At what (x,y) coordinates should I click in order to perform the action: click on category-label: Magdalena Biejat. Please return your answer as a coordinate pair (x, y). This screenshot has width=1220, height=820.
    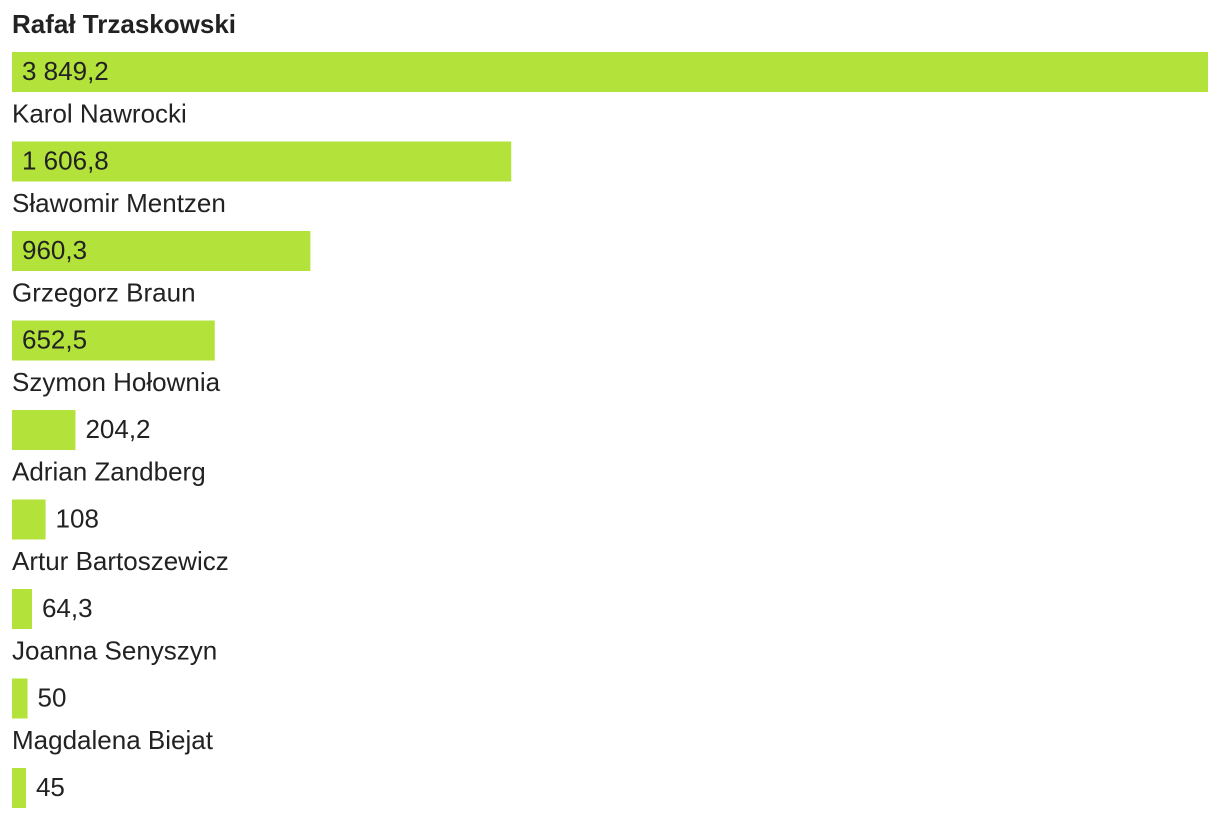
    Looking at the image, I should click on (113, 740).